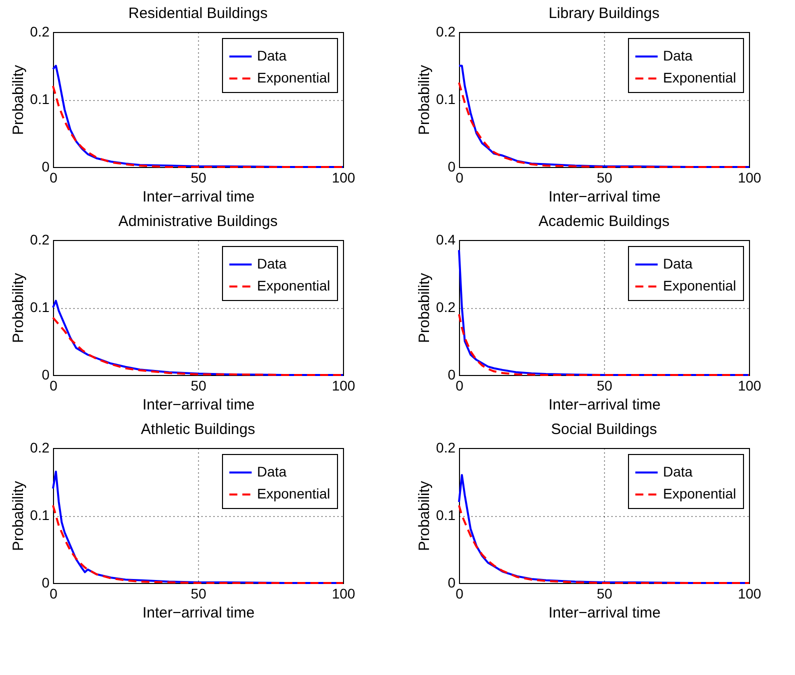  Describe the element at coordinates (604, 13) in the screenshot. I see `chart-title: Library Buildings` at that location.